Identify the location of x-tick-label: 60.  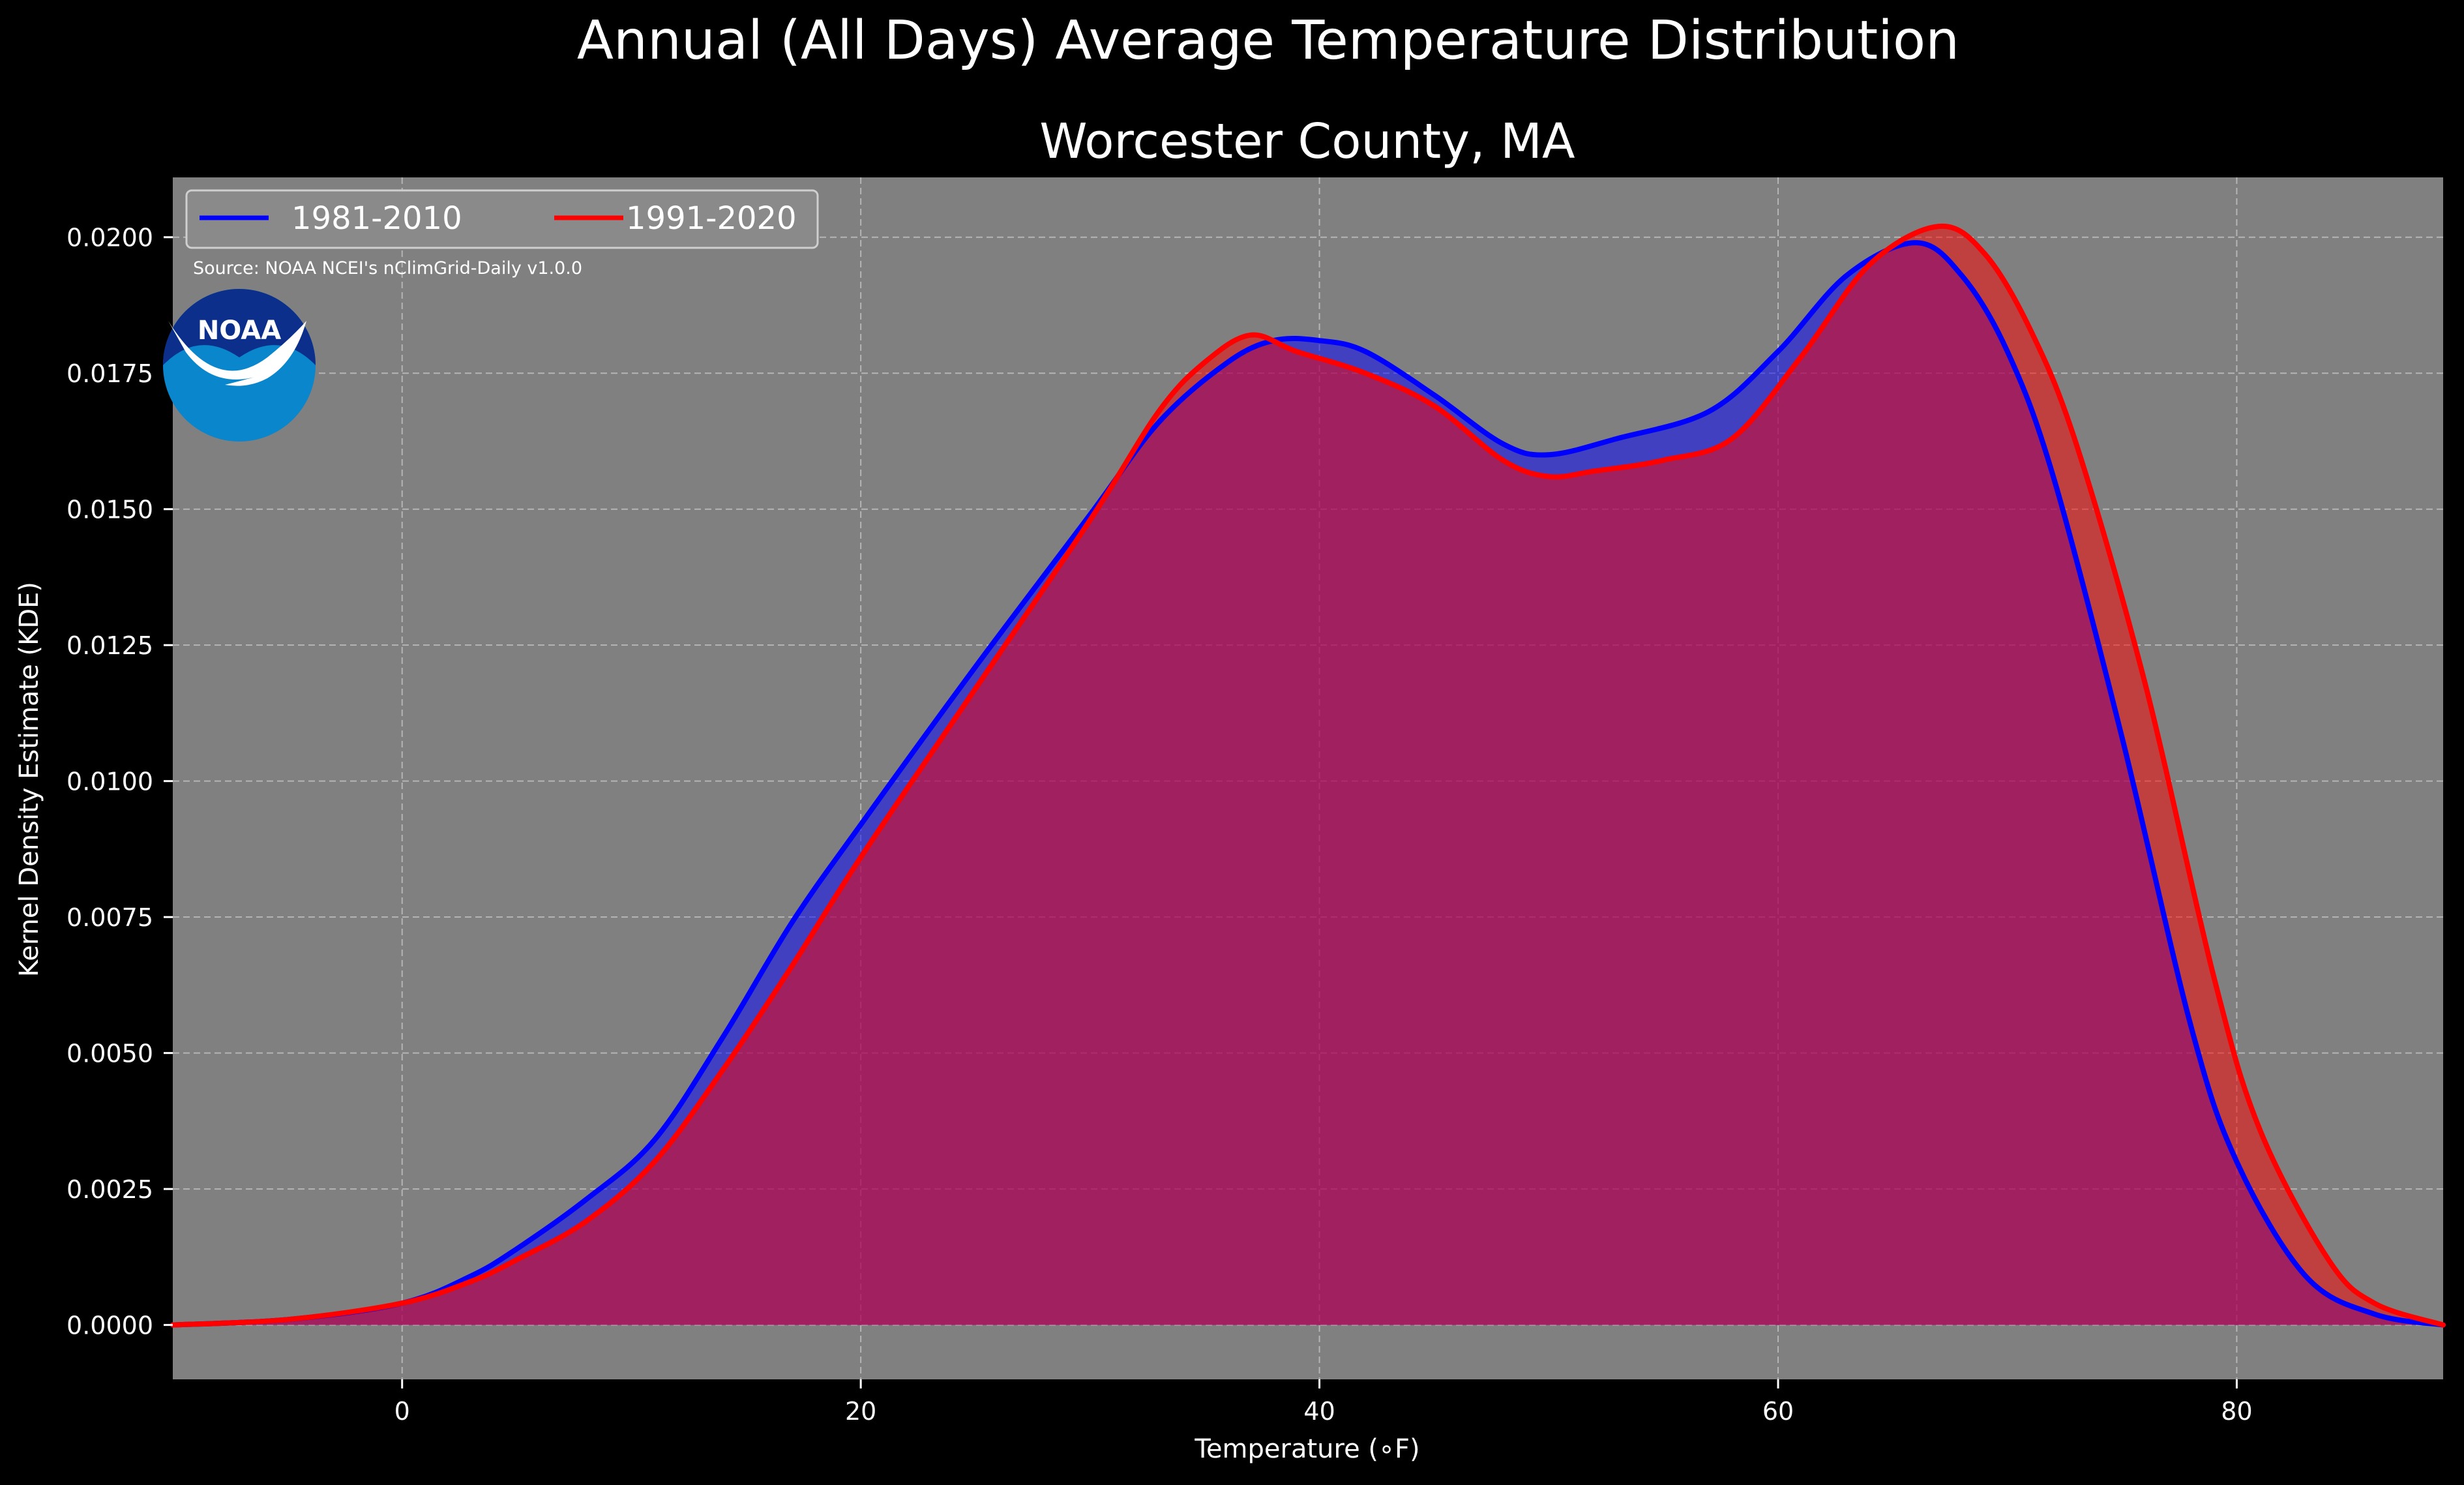
(1778, 1412).